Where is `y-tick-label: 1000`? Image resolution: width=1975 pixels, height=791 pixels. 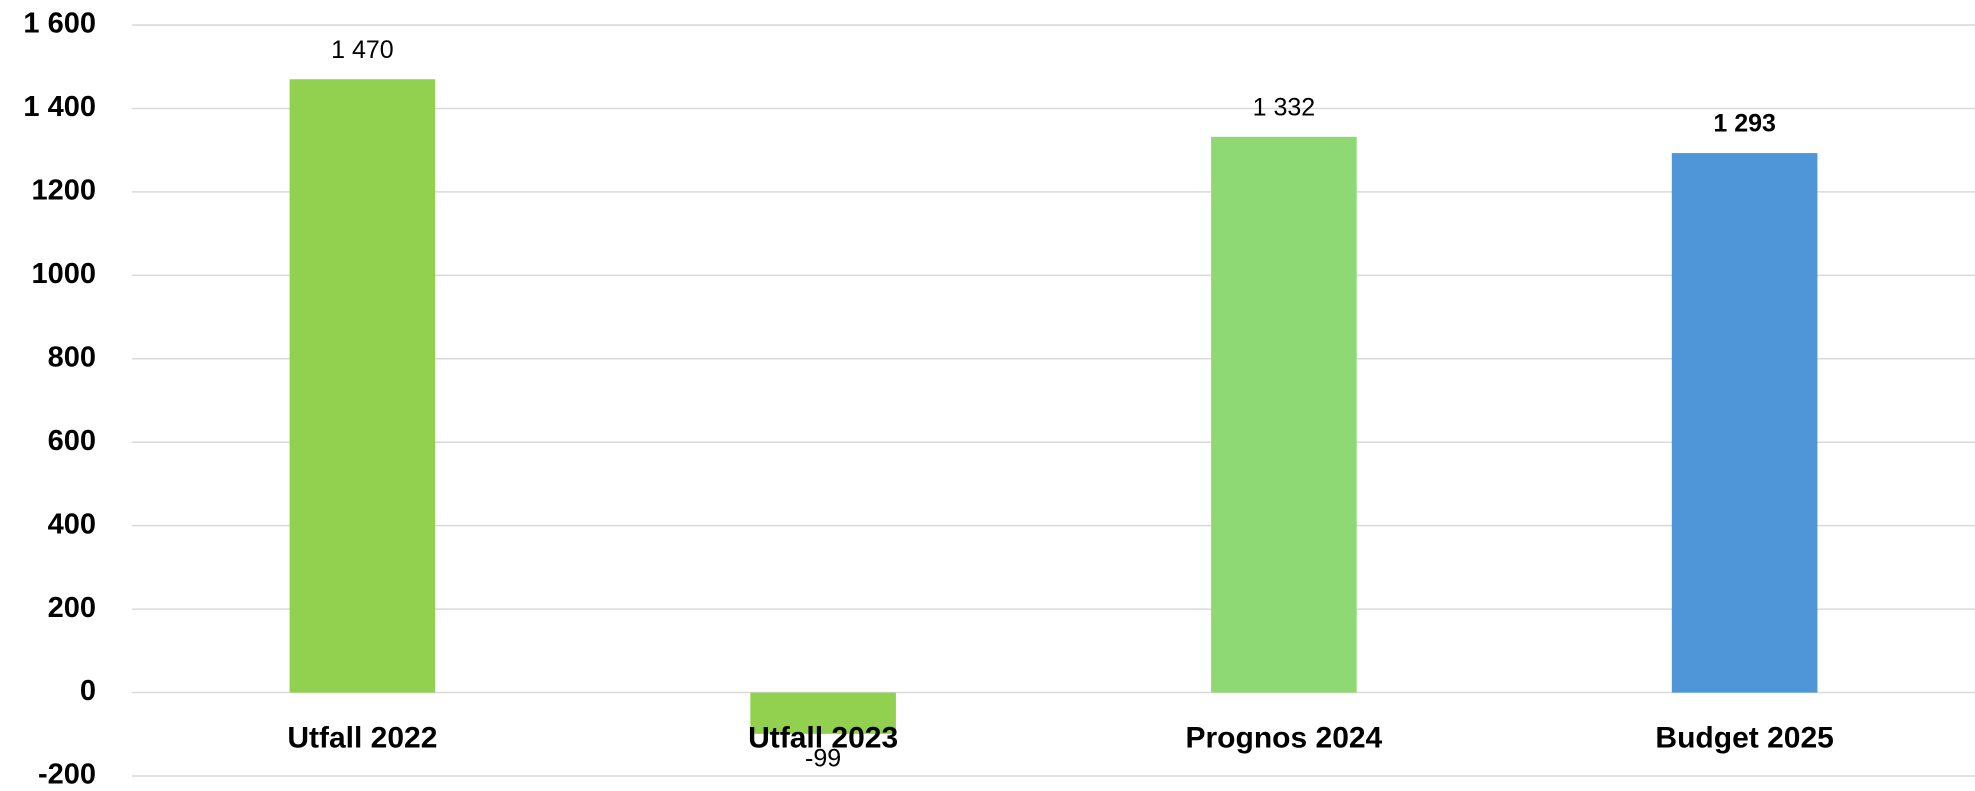 y-tick-label: 1000 is located at coordinates (63, 274).